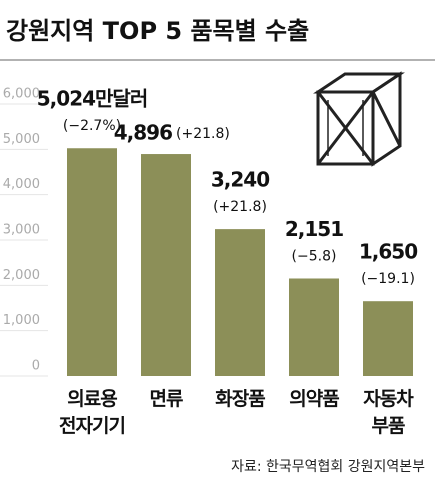  What do you see at coordinates (36, 366) in the screenshot?
I see `y-tick-label: 0` at bounding box center [36, 366].